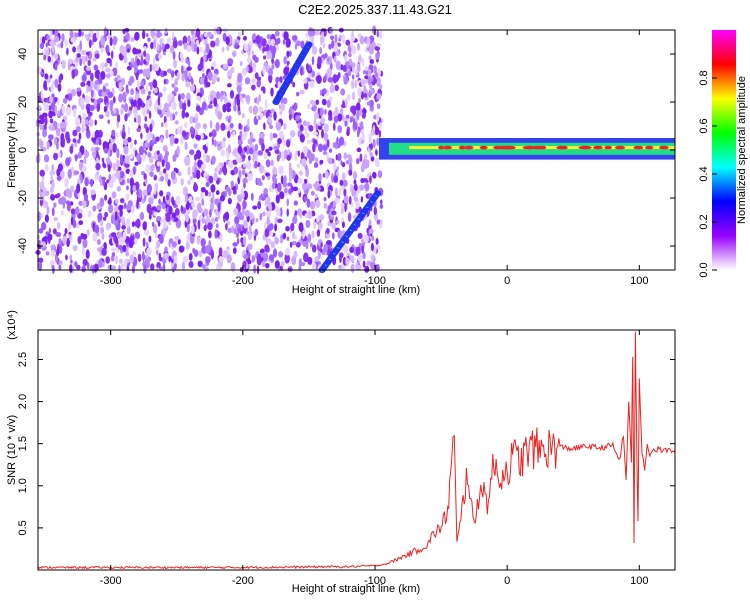 This screenshot has height=600, width=750. Describe the element at coordinates (483, 147) in the screenshot. I see `carrier-peak-mark` at that location.